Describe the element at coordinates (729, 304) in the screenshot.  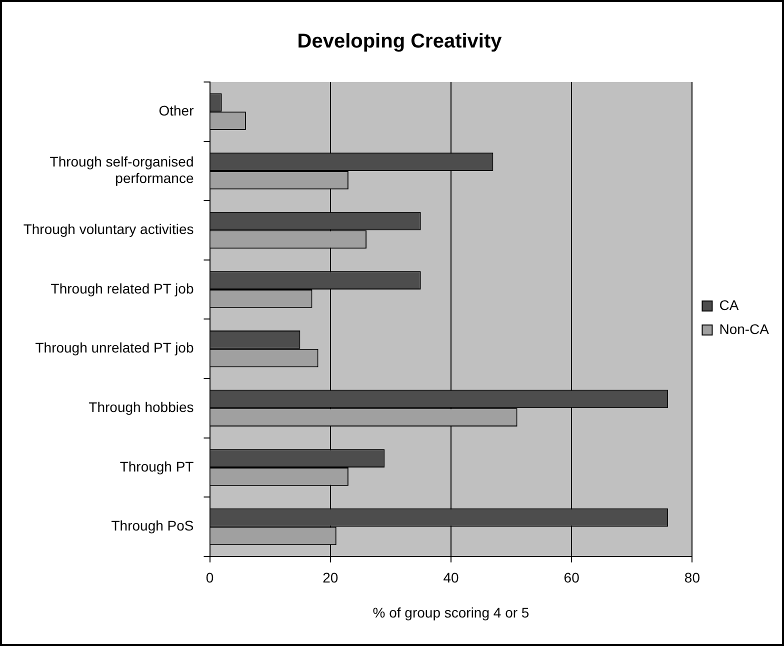
I see `legend-label: CA` at that location.